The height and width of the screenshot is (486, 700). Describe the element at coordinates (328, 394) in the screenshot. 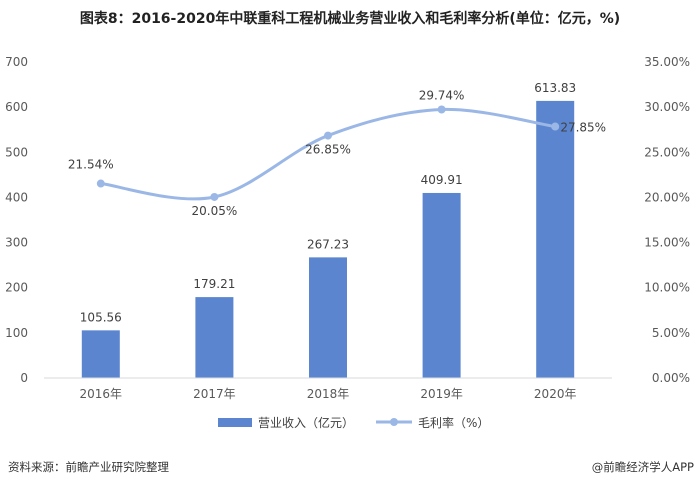

I see `x-tick-label: 2018年` at that location.